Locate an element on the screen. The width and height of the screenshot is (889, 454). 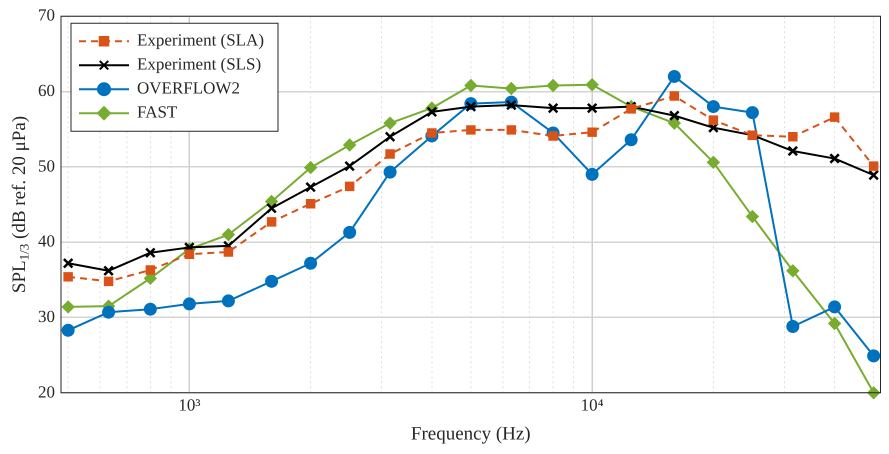
y-tick-label: 40 is located at coordinates (46, 241).